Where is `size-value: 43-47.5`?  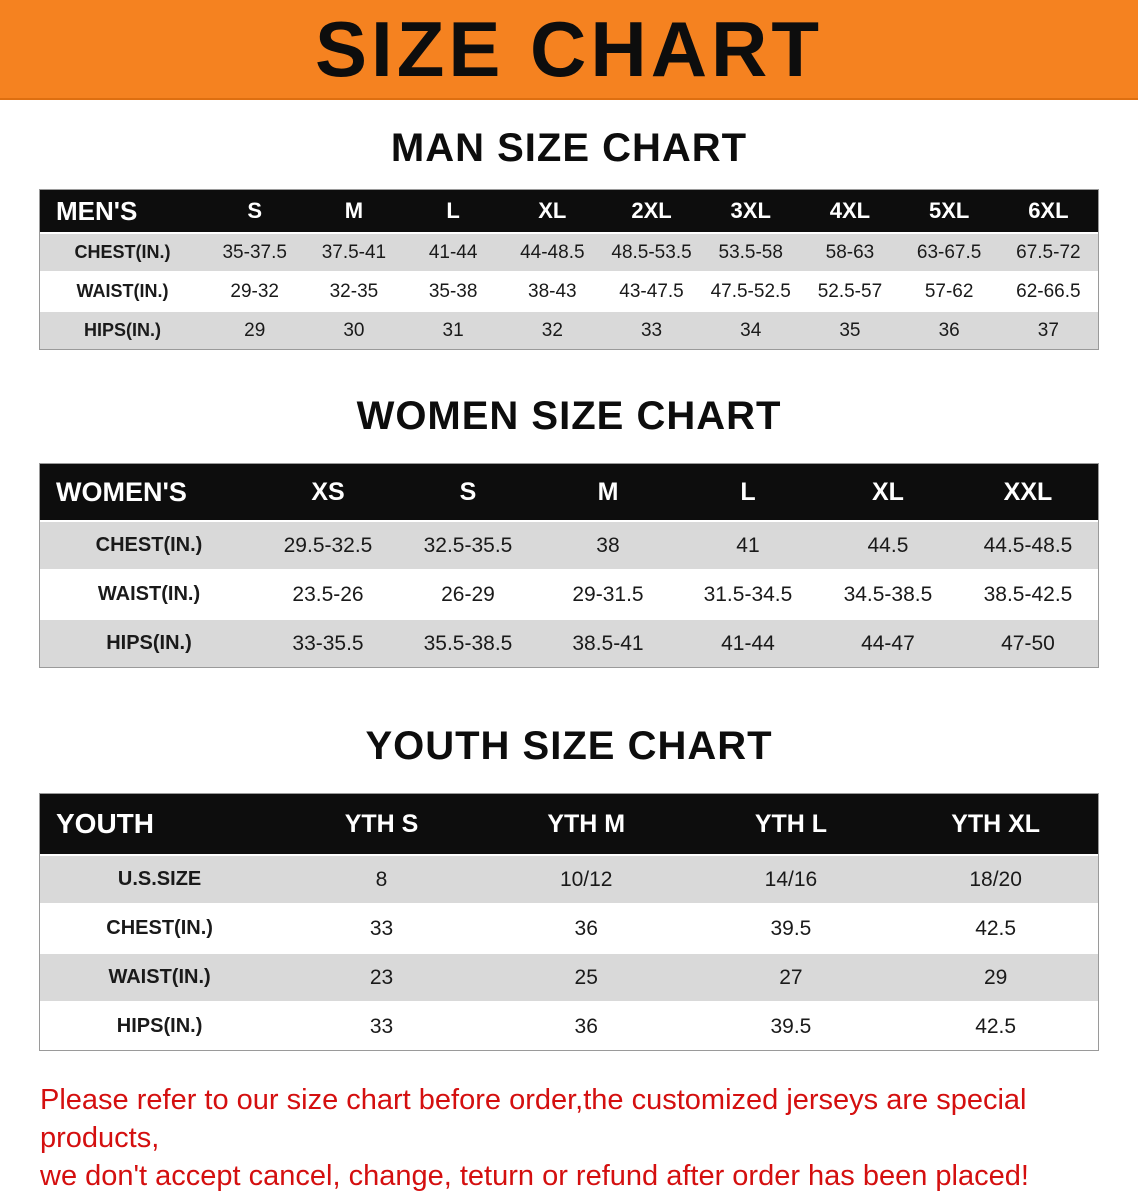 size-value: 43-47.5 is located at coordinates (651, 290).